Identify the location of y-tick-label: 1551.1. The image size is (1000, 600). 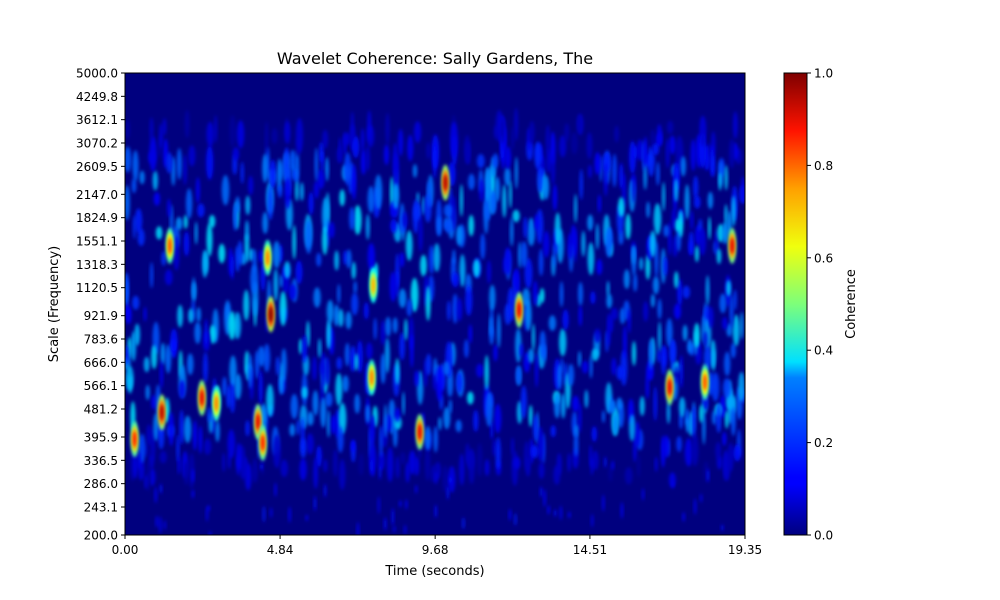
(97, 241).